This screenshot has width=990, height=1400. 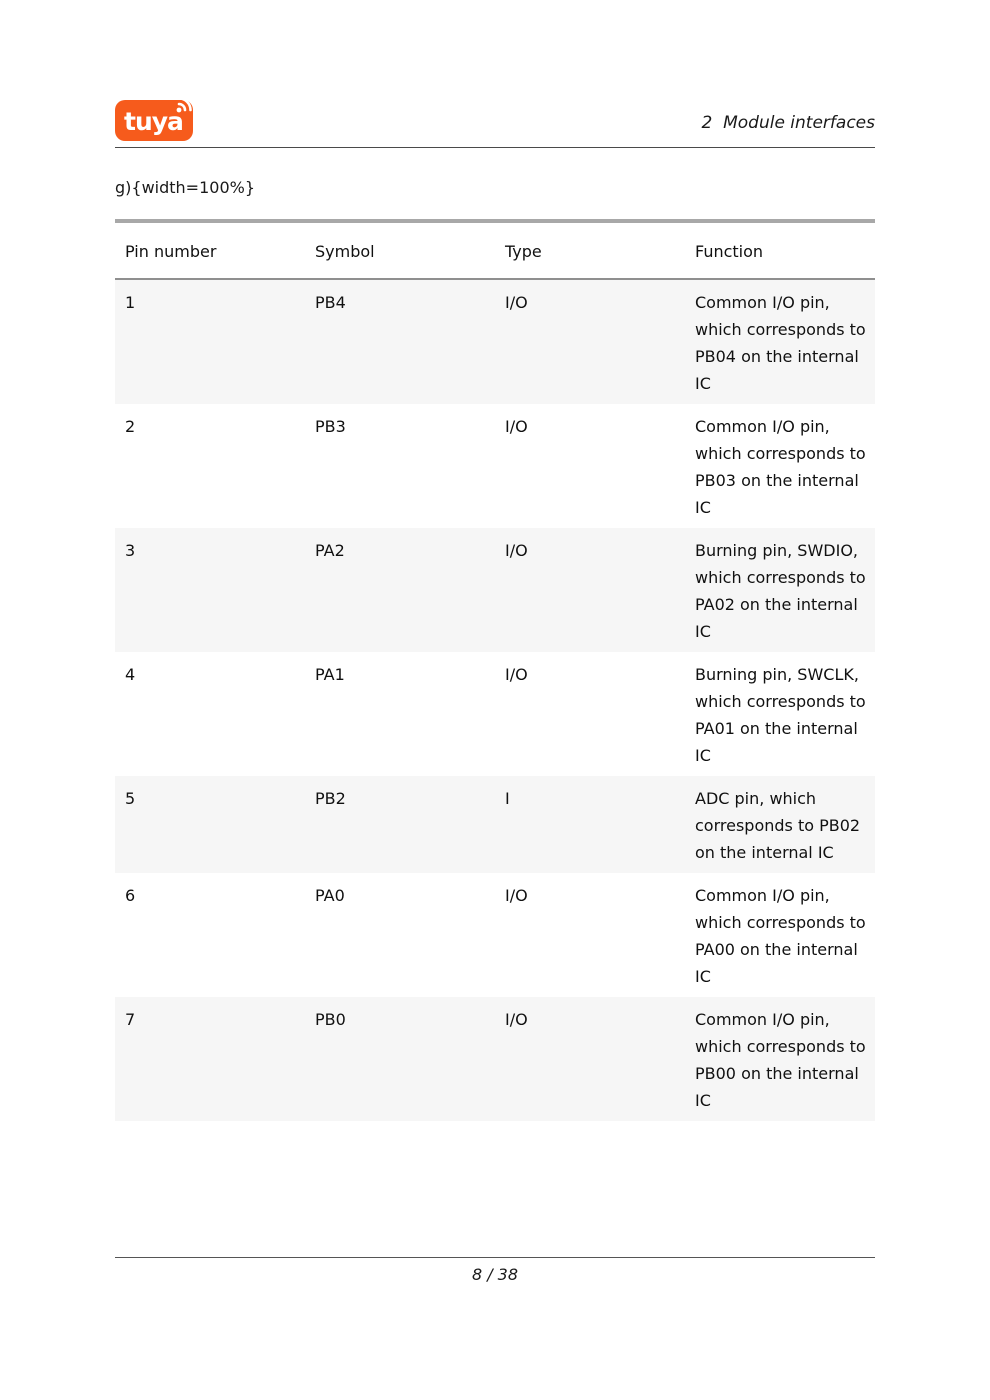 I want to click on column-header-symbol: Symbol, so click(x=345, y=251).